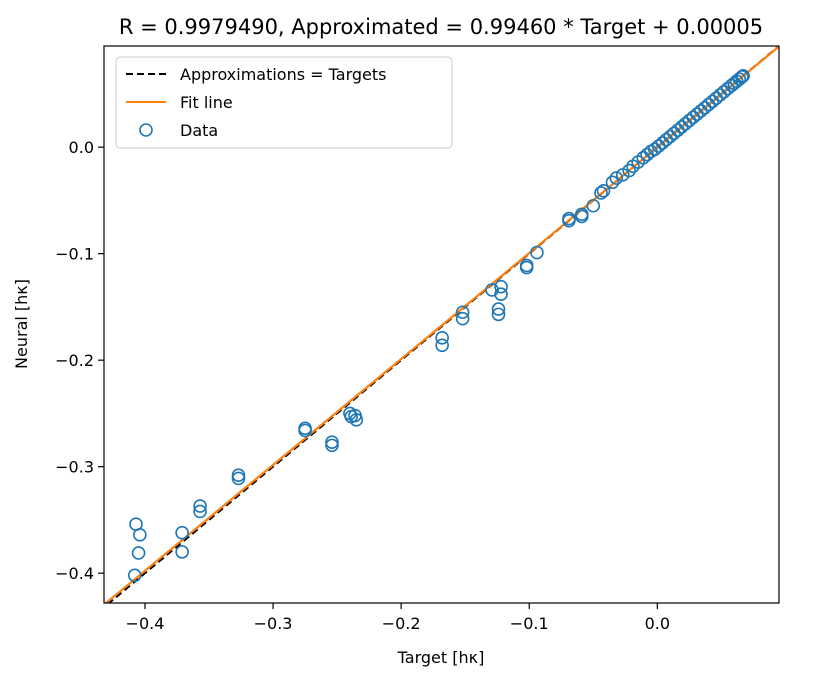 This screenshot has width=830, height=681. Describe the element at coordinates (441, 657) in the screenshot. I see `x-axis-label: Target [hκ]` at that location.